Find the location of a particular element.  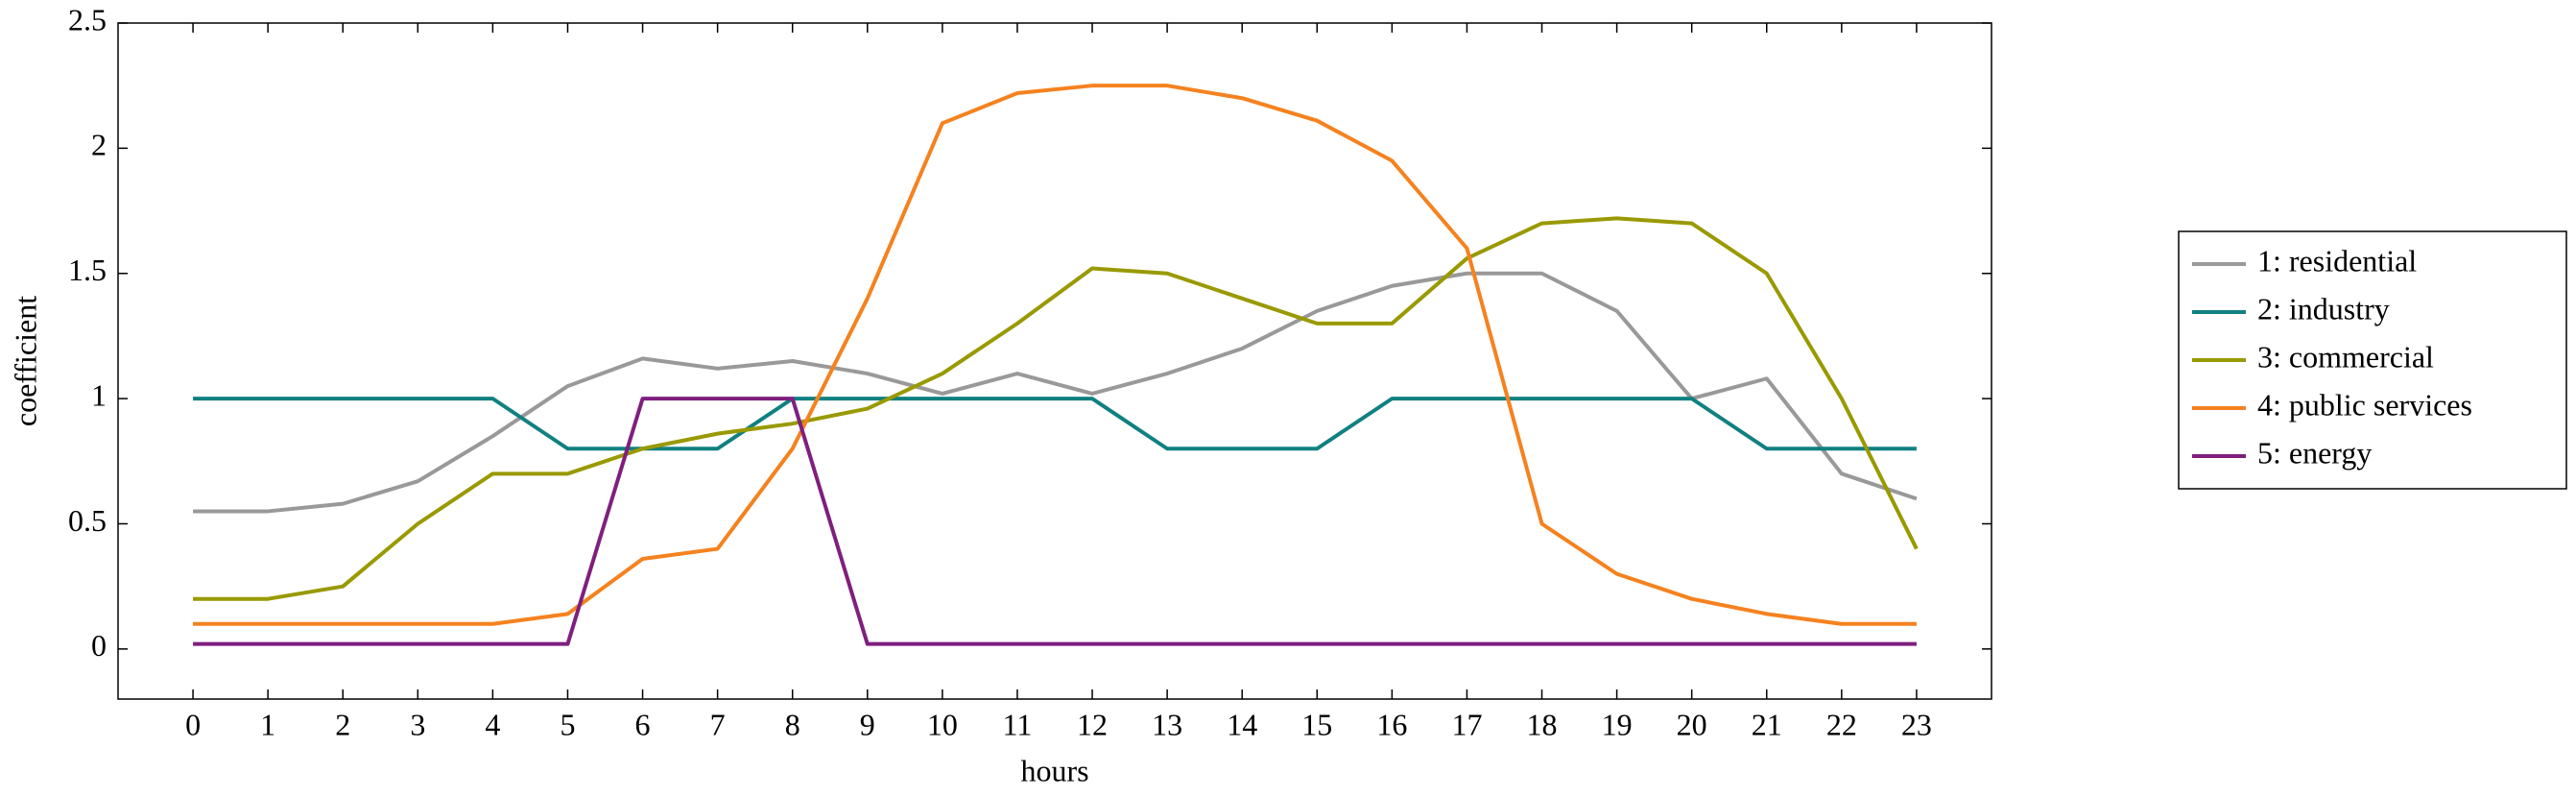

x-tick-label: 9 is located at coordinates (867, 724).